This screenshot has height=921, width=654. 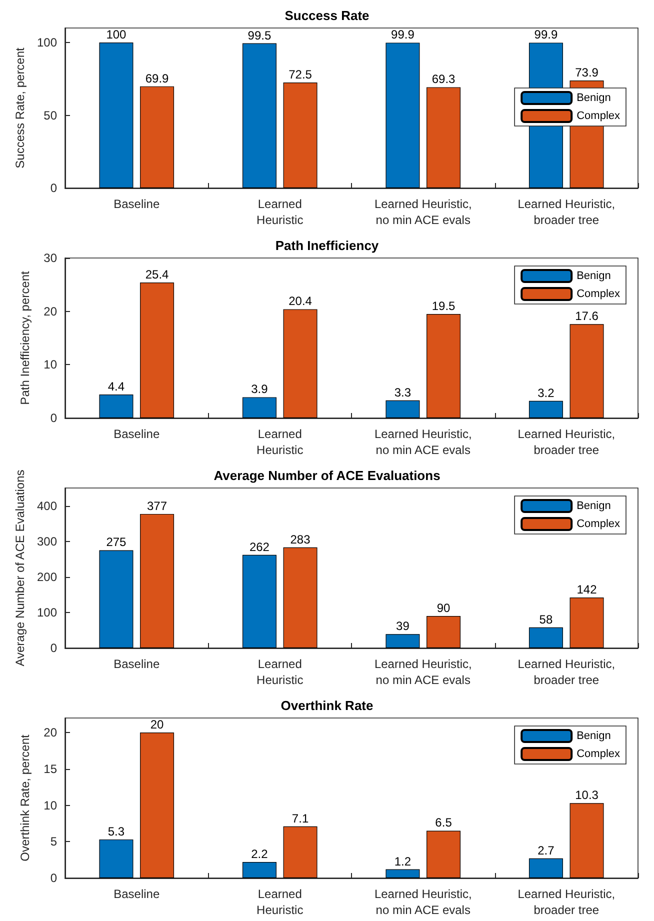 I want to click on data-label: 3.9, so click(x=259, y=389).